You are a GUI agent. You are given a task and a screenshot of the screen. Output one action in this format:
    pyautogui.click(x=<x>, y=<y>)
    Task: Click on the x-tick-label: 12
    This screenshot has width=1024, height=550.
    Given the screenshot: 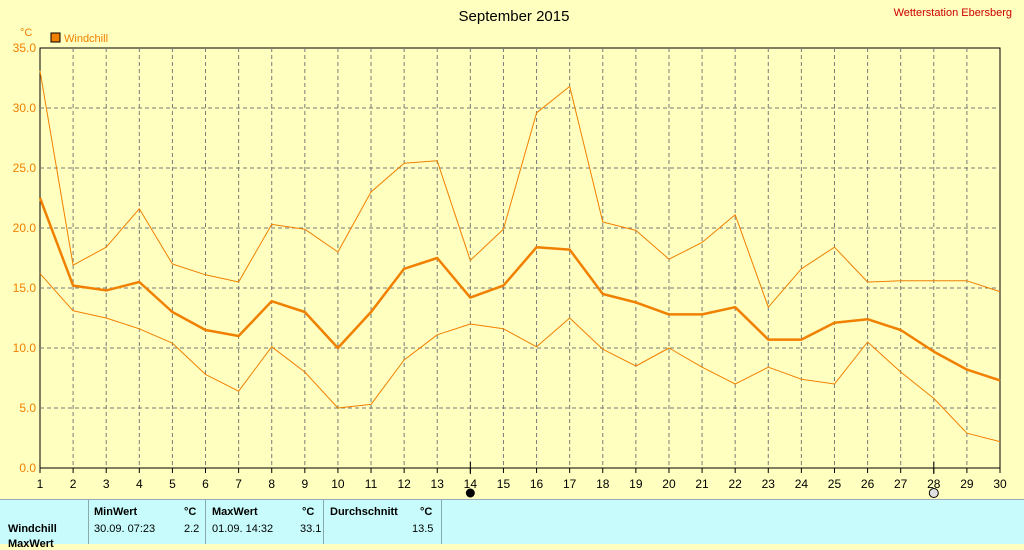 What is the action you would take?
    pyautogui.click(x=404, y=484)
    